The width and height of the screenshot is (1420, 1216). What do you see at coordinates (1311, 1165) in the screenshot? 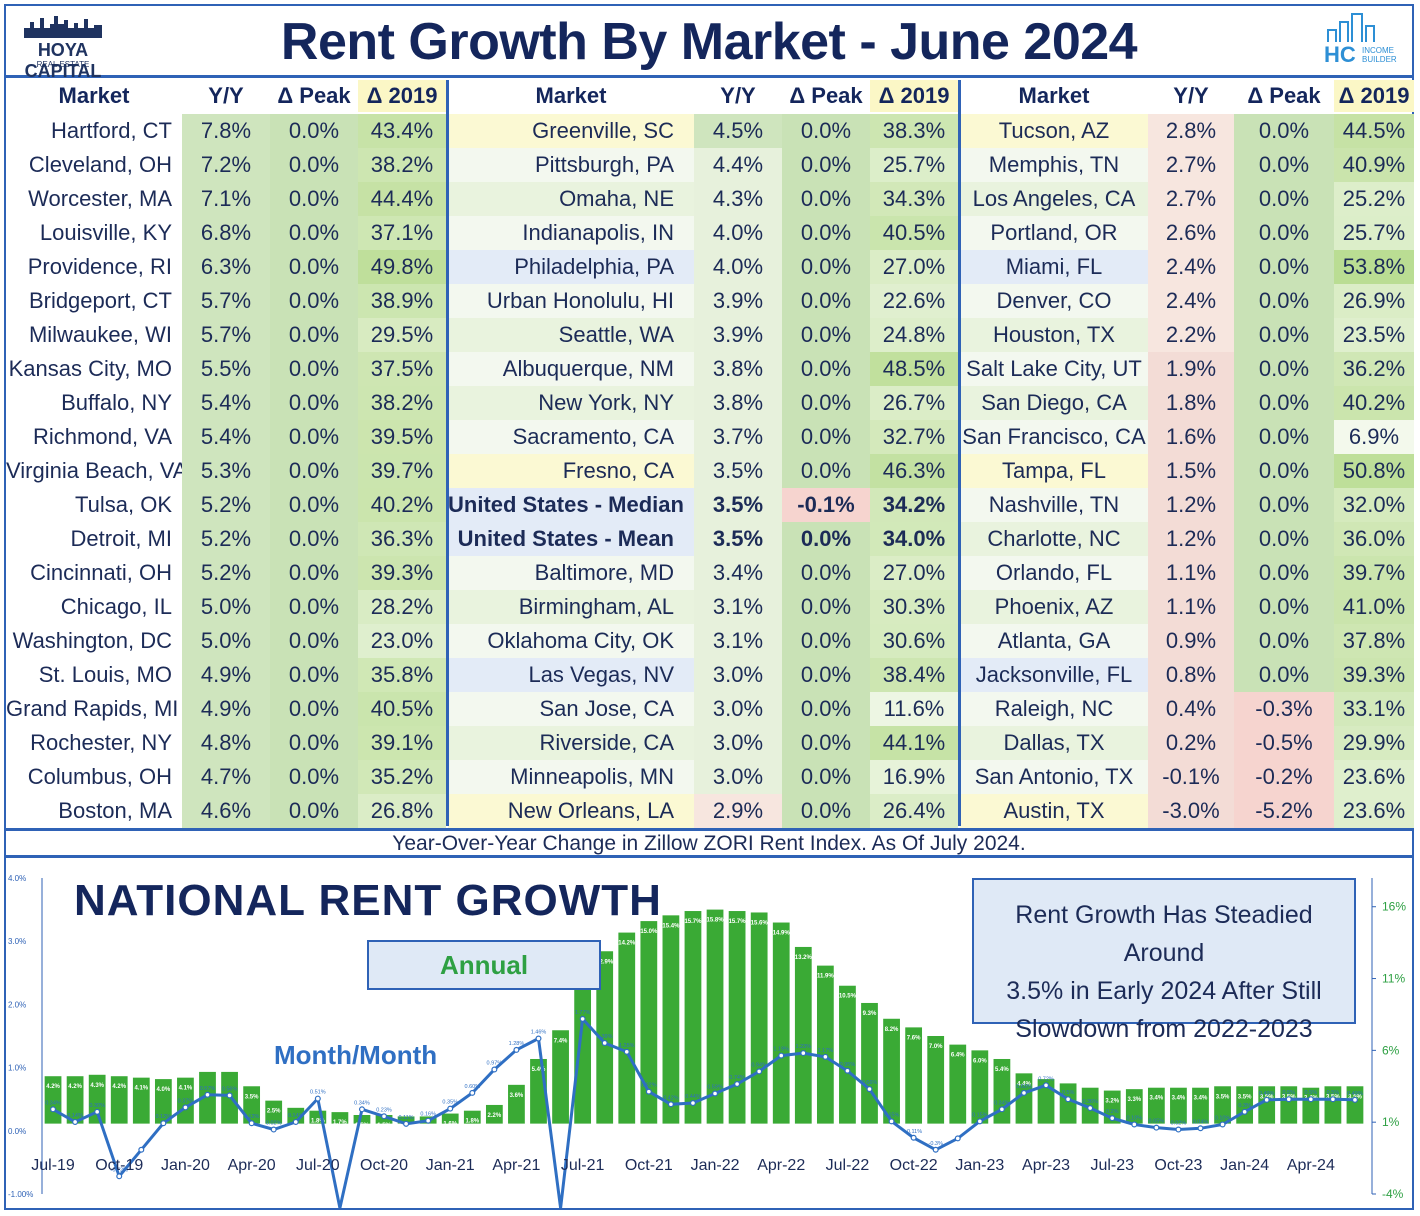
I see `x-tick-label: Apr-24` at bounding box center [1311, 1165].